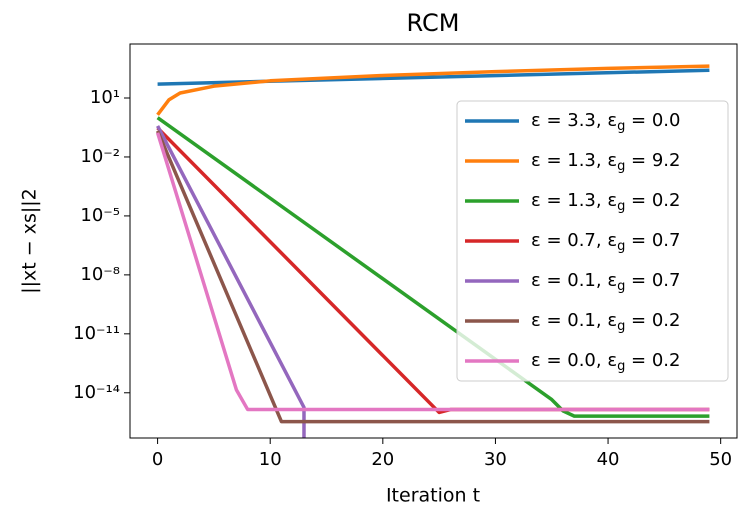 The height and width of the screenshot is (522, 748). What do you see at coordinates (608, 459) in the screenshot?
I see `x-tick-label: 40` at bounding box center [608, 459].